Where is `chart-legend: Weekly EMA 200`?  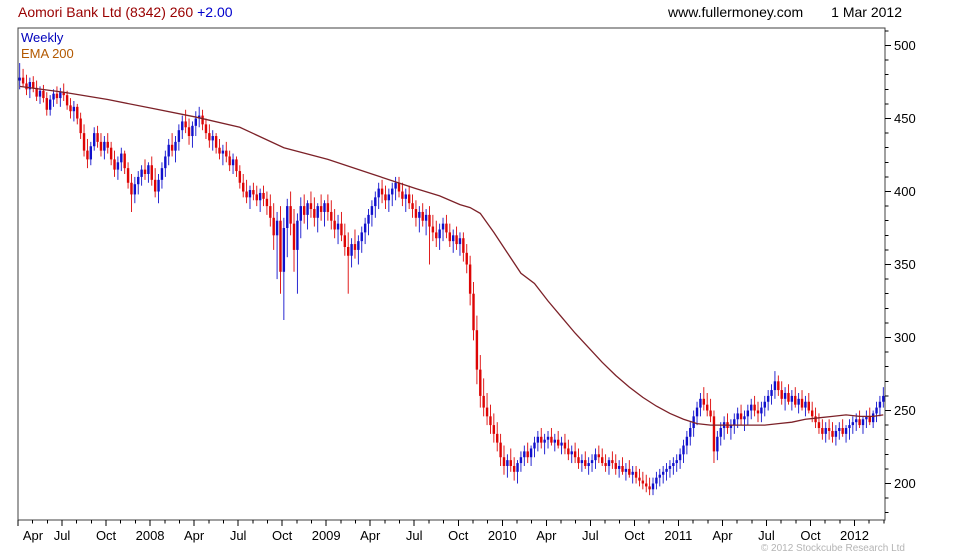 chart-legend: Weekly EMA 200 is located at coordinates (47, 46).